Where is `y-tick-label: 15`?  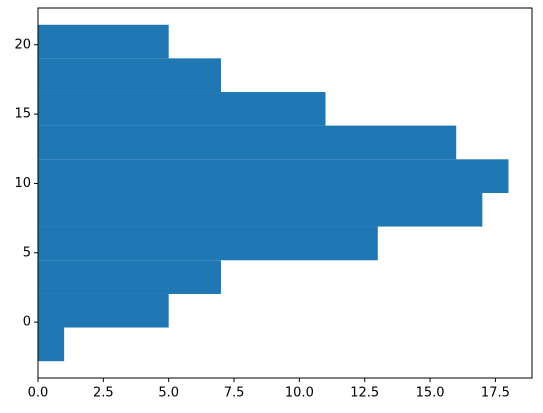 y-tick-label: 15 is located at coordinates (22, 114).